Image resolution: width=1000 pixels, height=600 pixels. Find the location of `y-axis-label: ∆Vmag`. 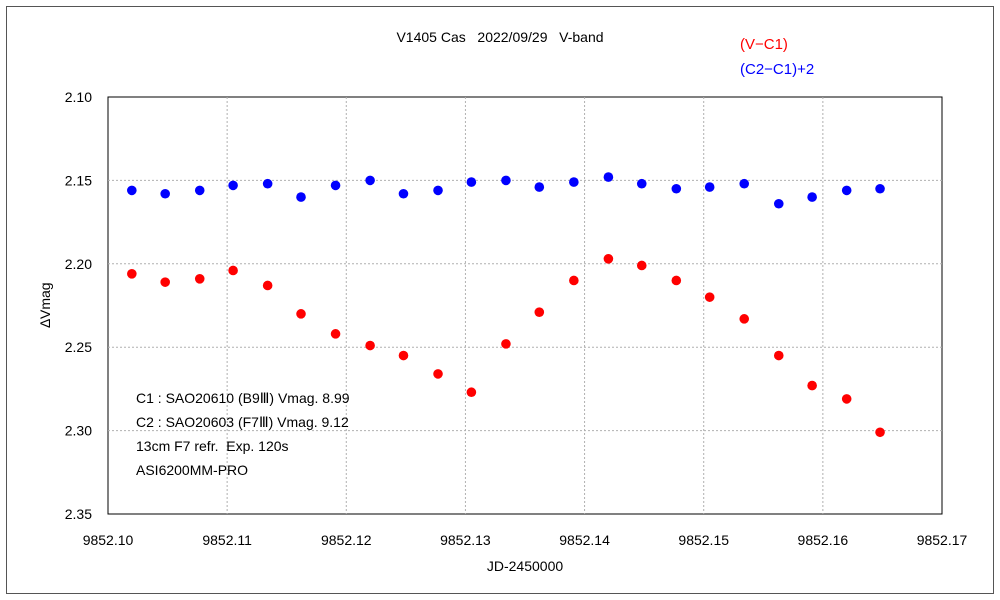

y-axis-label: ∆Vmag is located at coordinates (45, 304).